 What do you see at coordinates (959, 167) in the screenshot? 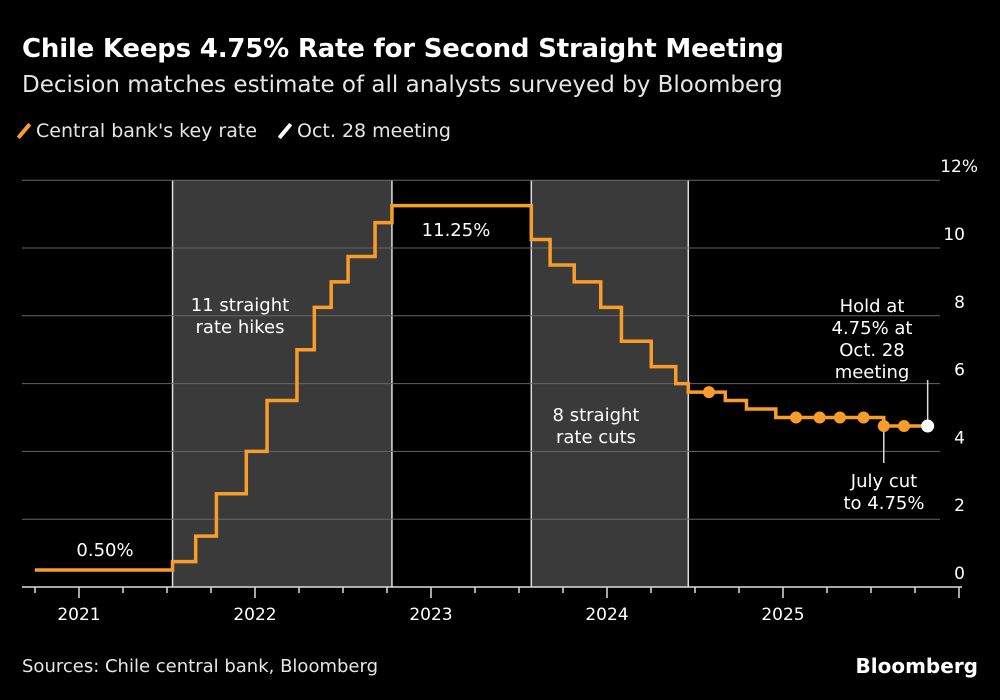
I see `y-tick-label: 12%` at bounding box center [959, 167].